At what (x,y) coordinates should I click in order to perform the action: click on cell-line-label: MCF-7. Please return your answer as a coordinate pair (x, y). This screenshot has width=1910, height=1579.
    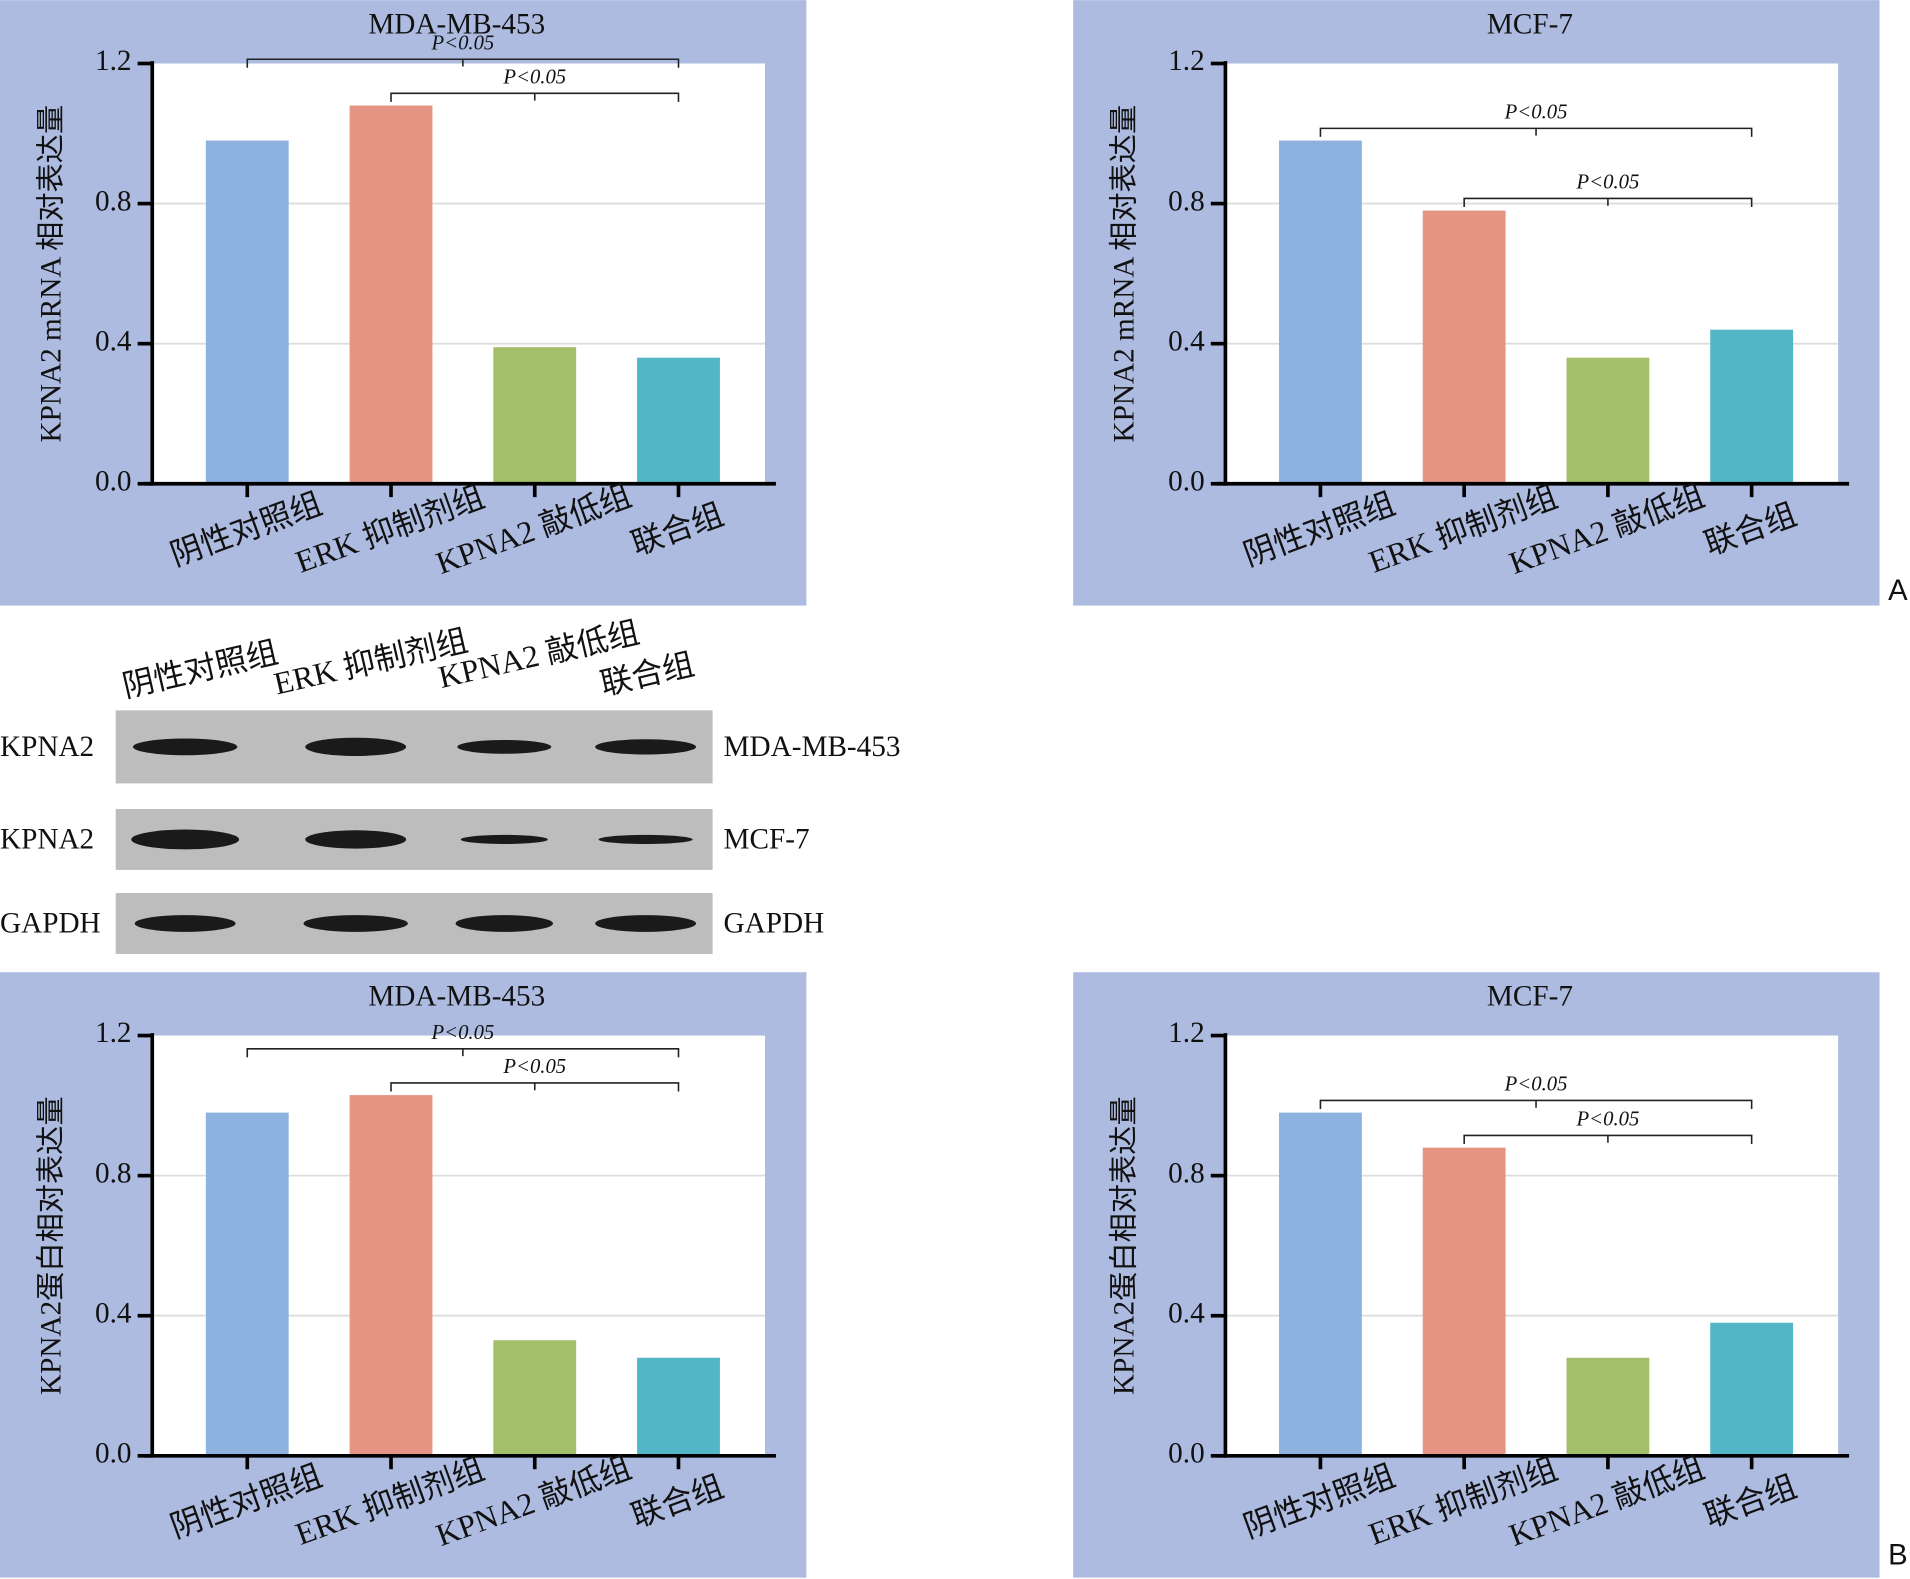
    Looking at the image, I should click on (767, 840).